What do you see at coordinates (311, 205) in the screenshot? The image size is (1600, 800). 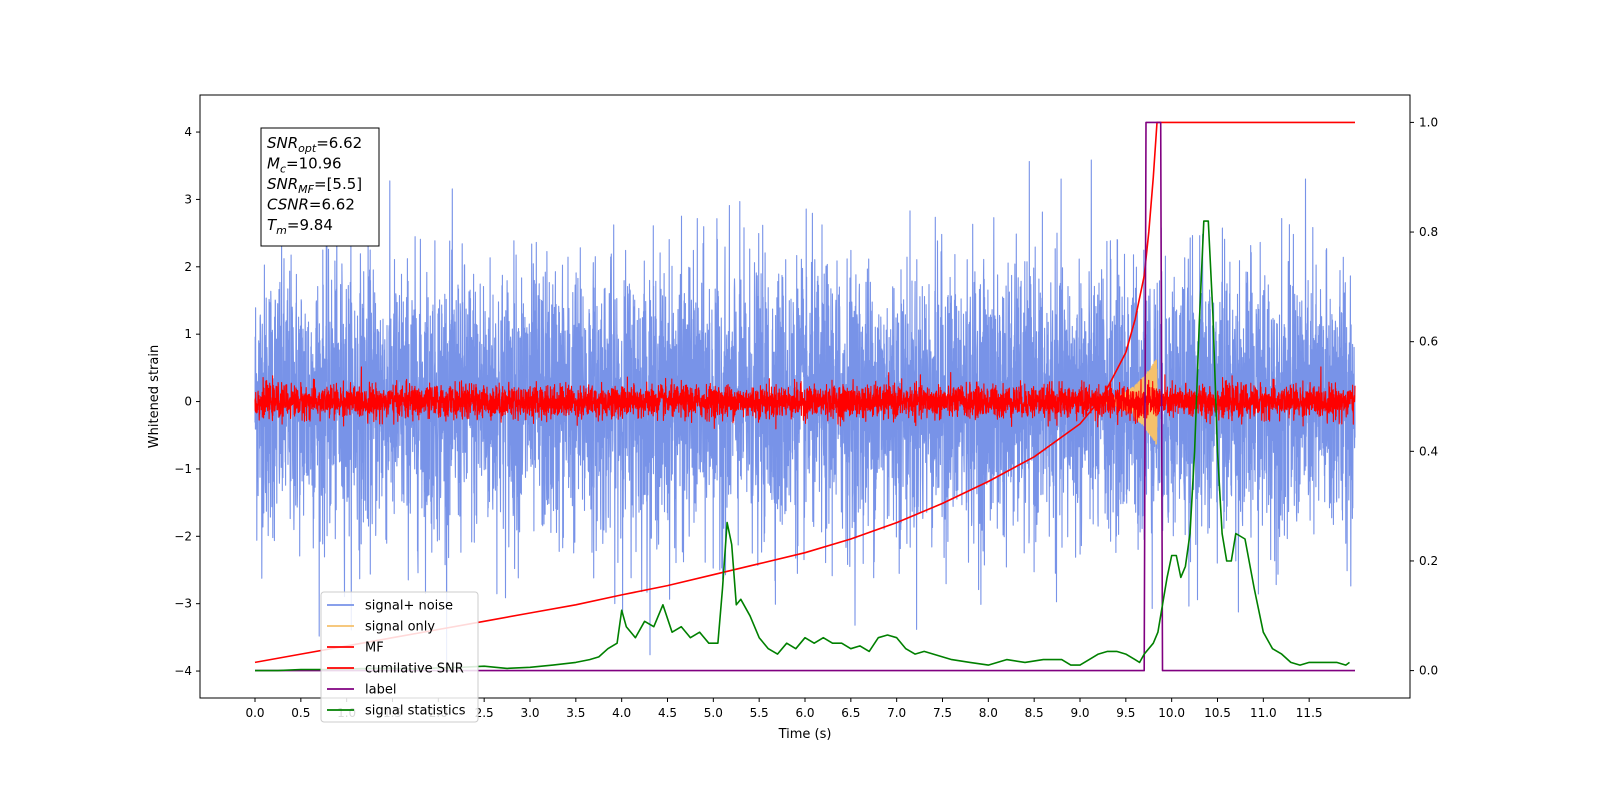 I see `annotation-line: CSNR=6.62` at bounding box center [311, 205].